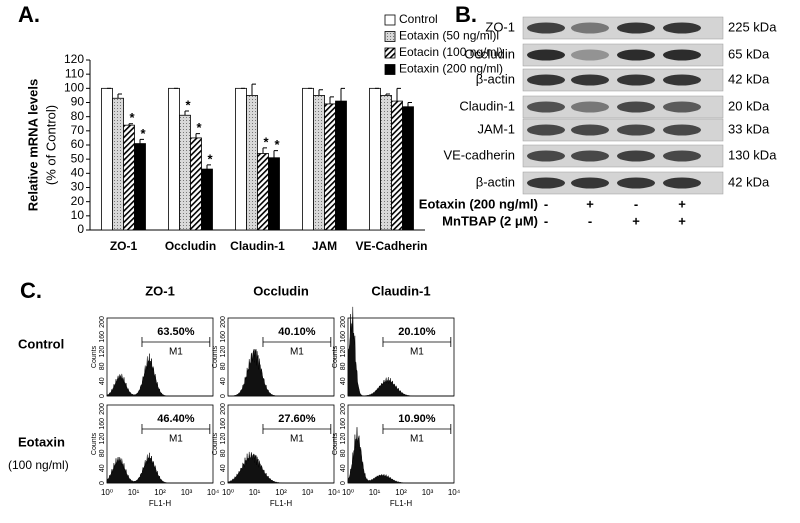 The image size is (800, 523). I want to click on legend-label: Eotaxin (200 ng/ml), so click(451, 69).